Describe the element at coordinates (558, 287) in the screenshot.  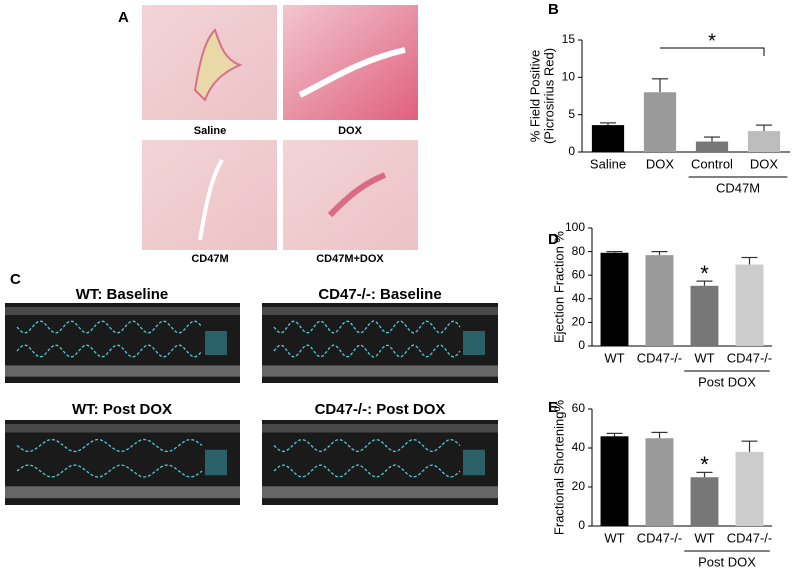
I see `y-axis-label: Ejection Fraction %` at that location.